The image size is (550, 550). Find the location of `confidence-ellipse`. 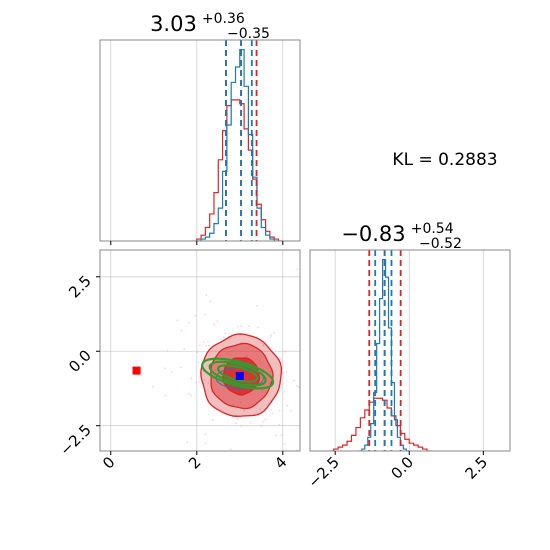

confidence-ellipse is located at coordinates (237, 373).